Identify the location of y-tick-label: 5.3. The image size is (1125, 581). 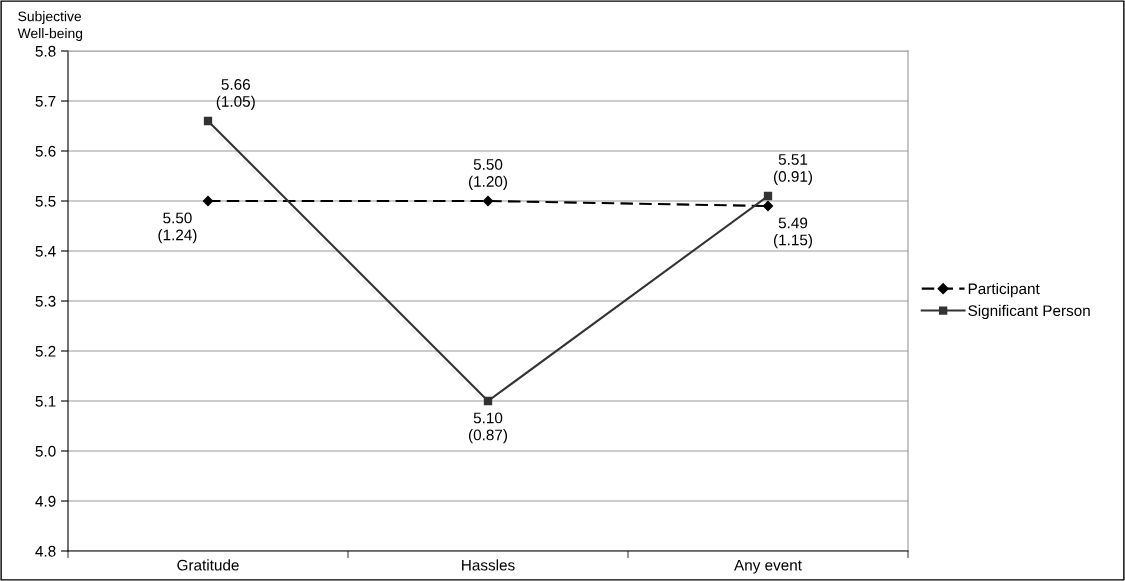
(45, 301).